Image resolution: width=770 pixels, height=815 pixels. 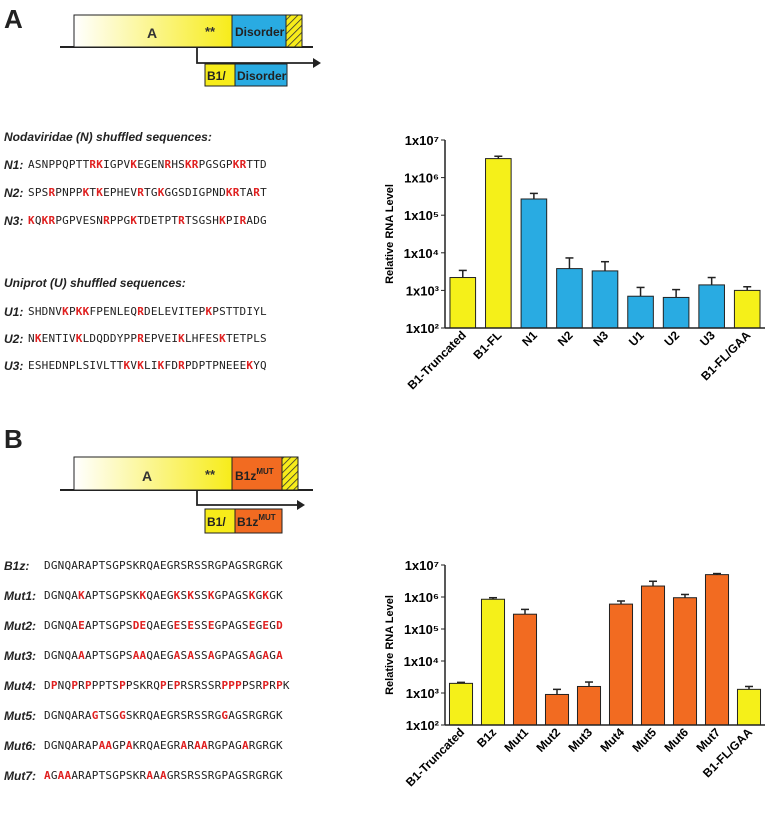 What do you see at coordinates (210, 474) in the screenshot?
I see `stars-label-b: **` at bounding box center [210, 474].